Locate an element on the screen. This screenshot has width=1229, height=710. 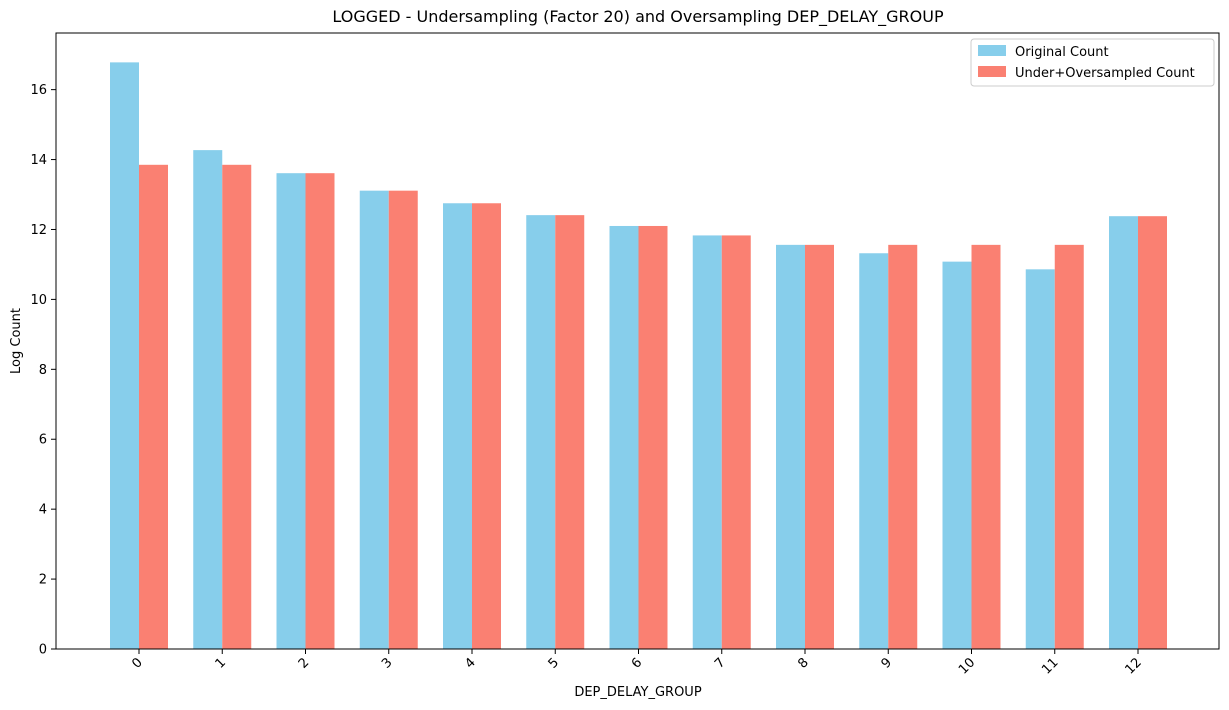
y-tick-label: 8 is located at coordinates (43, 370).